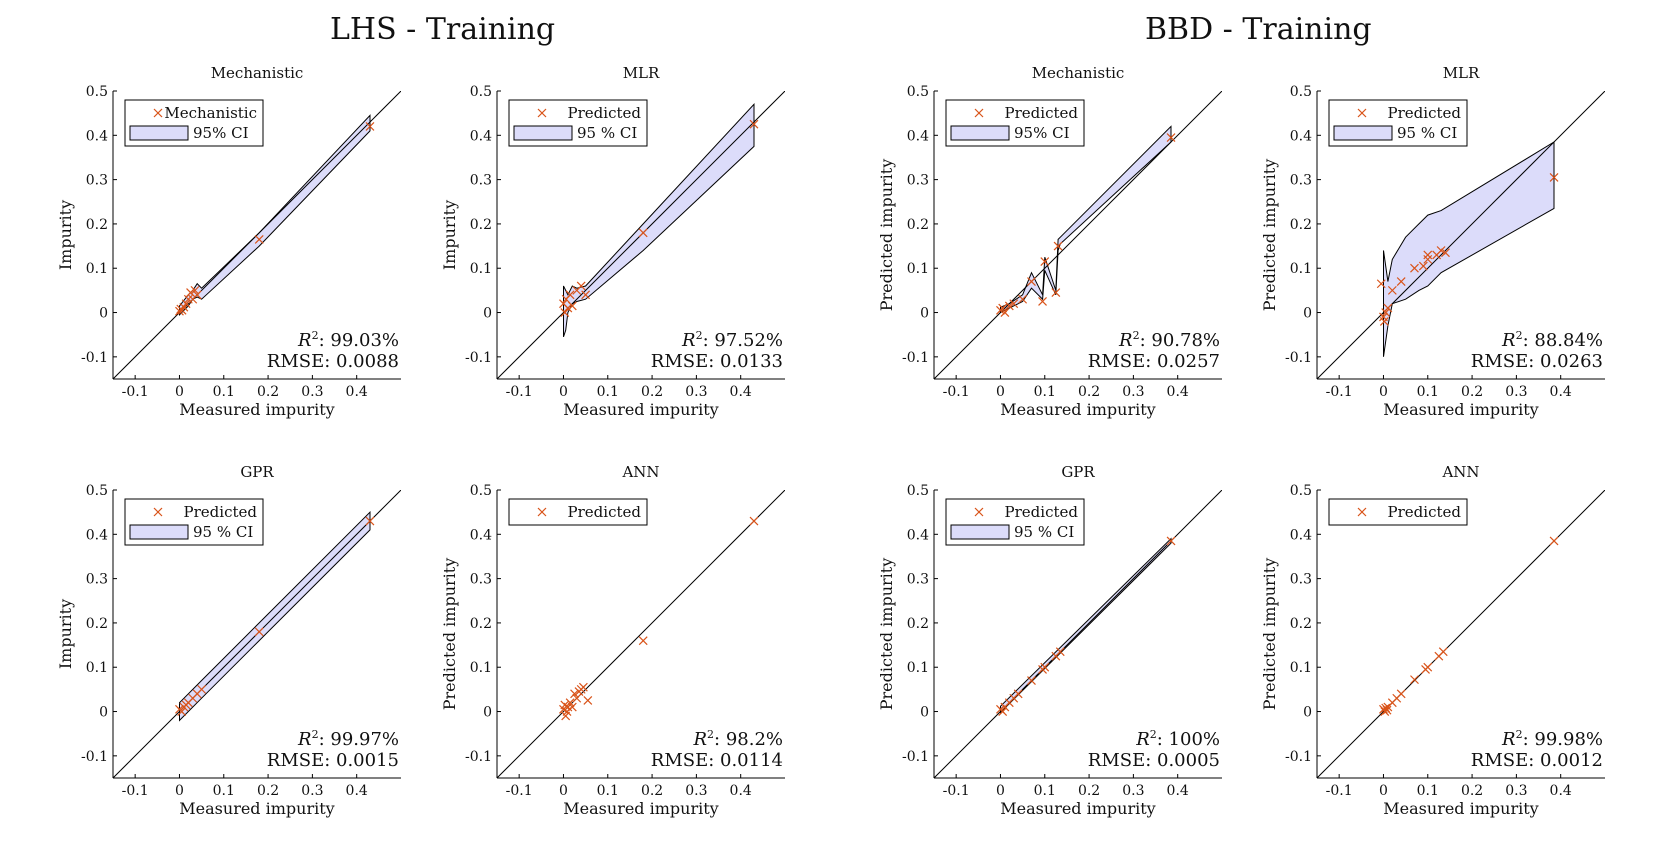 Image resolution: width=1668 pixels, height=859 pixels. What do you see at coordinates (1428, 392) in the screenshot?
I see `x-tick-label: 0.1` at bounding box center [1428, 392].